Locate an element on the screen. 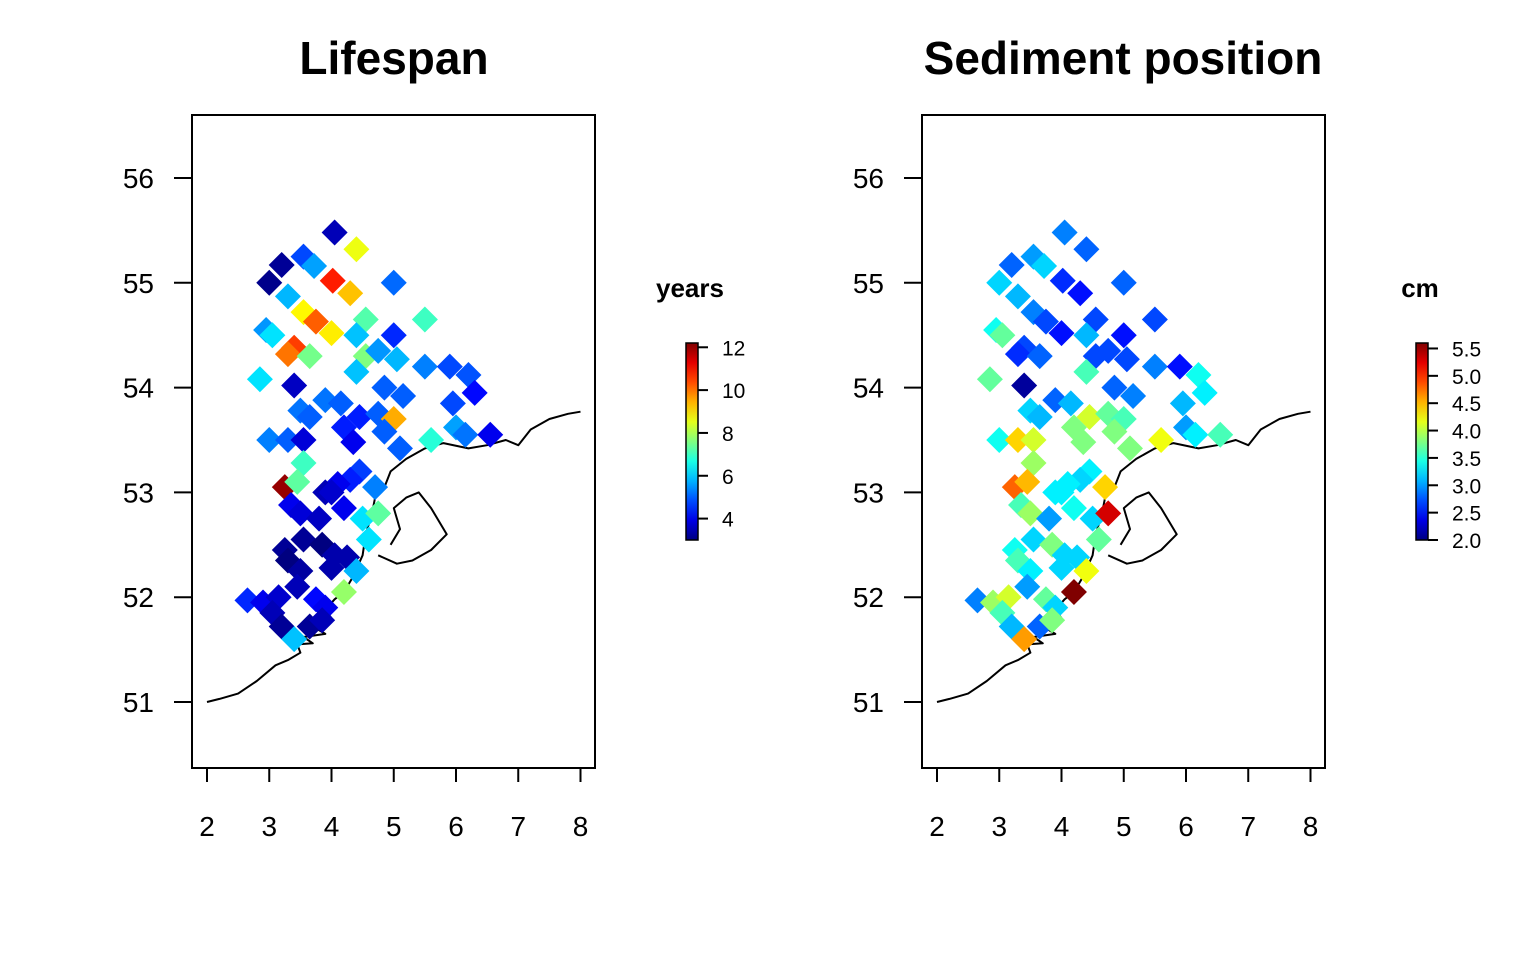  lifespan-y-tick-label: 53 is located at coordinates (138, 492).